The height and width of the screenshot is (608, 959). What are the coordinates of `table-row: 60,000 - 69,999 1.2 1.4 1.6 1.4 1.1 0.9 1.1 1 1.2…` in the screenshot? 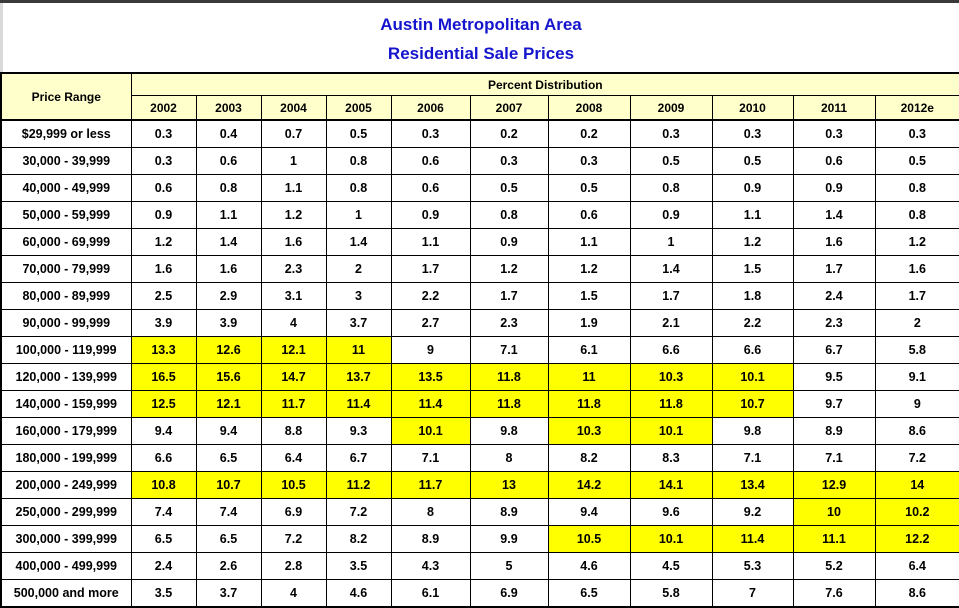 It's located at (479, 242).